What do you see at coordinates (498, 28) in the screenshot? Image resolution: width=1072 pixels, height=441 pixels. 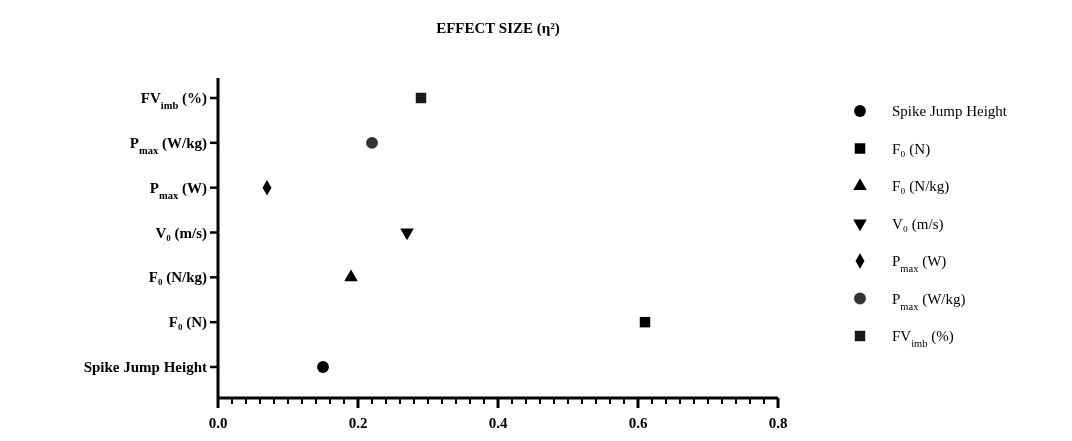 I see `chart-title: EFFECT SIZE (η²)` at bounding box center [498, 28].